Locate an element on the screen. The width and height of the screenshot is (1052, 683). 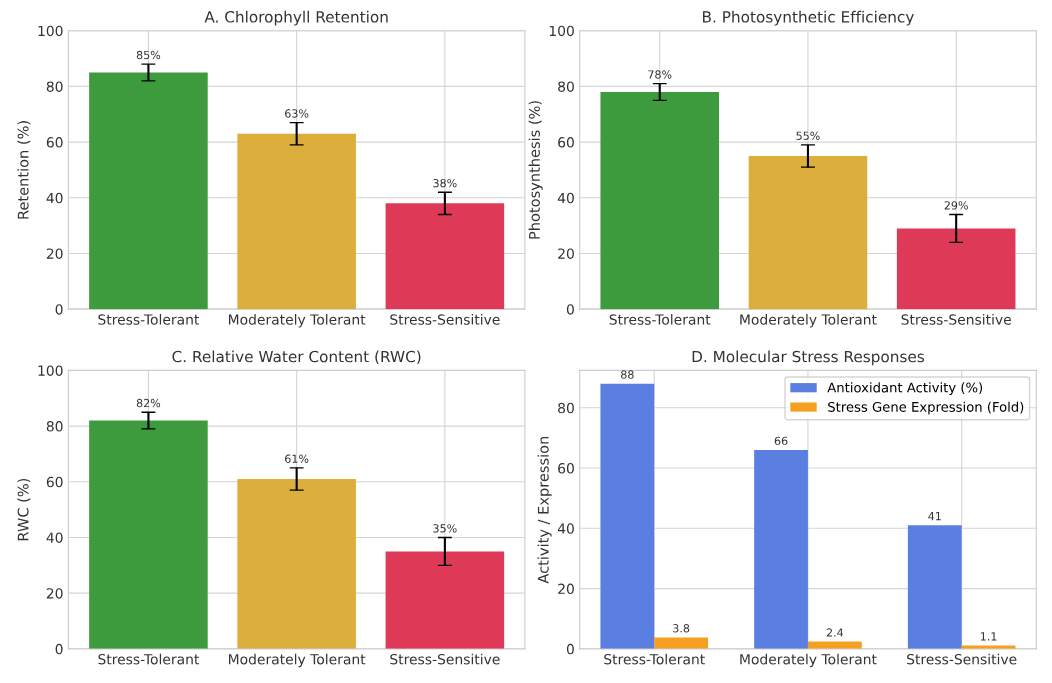
chart-title: B. Photosynthetic Efficiency is located at coordinates (808, 18).